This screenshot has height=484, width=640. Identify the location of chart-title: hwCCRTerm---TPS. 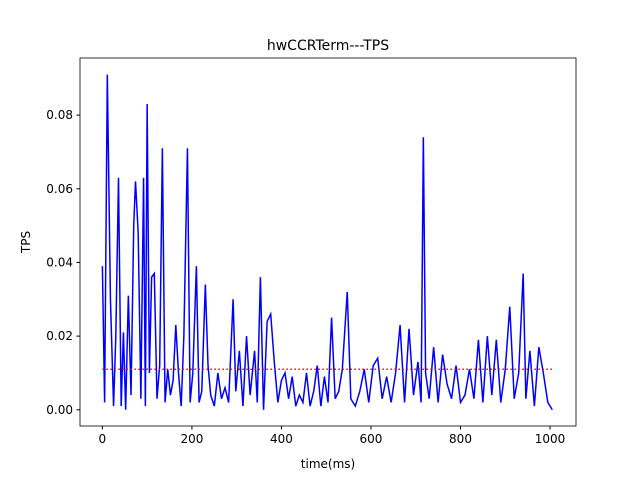
(328, 46).